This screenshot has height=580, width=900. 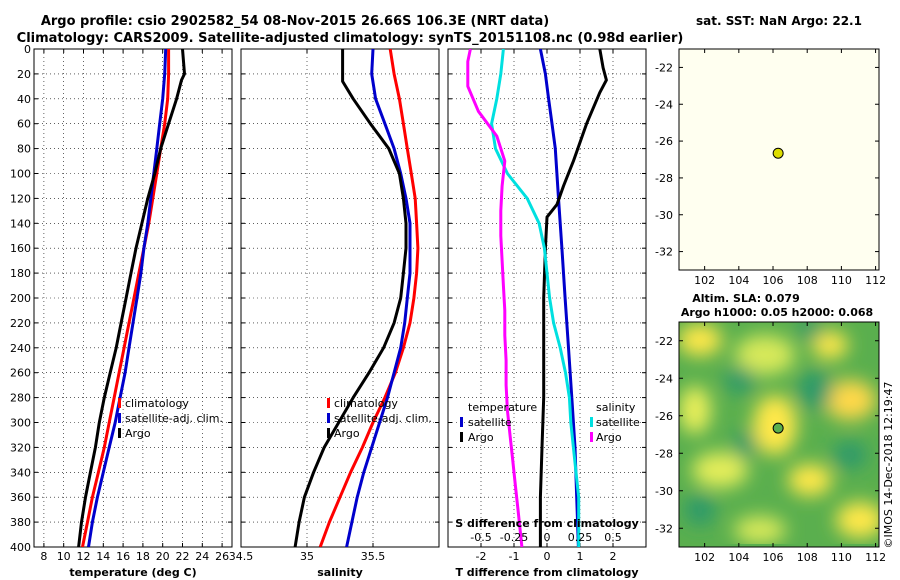 I want to click on y-tick-label: 260, so click(x=20, y=373).